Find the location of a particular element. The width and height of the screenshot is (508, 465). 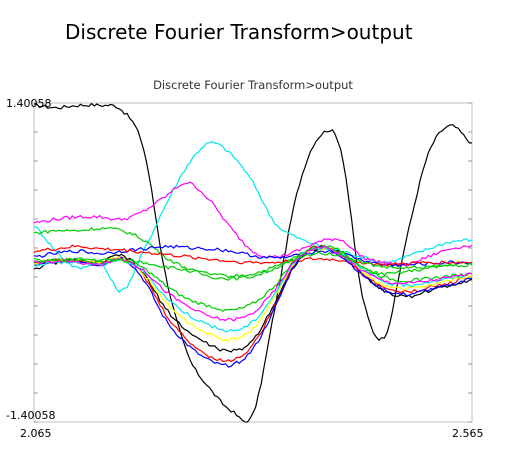

y-tick-label-bottom: -1.40058 is located at coordinates (30, 415).